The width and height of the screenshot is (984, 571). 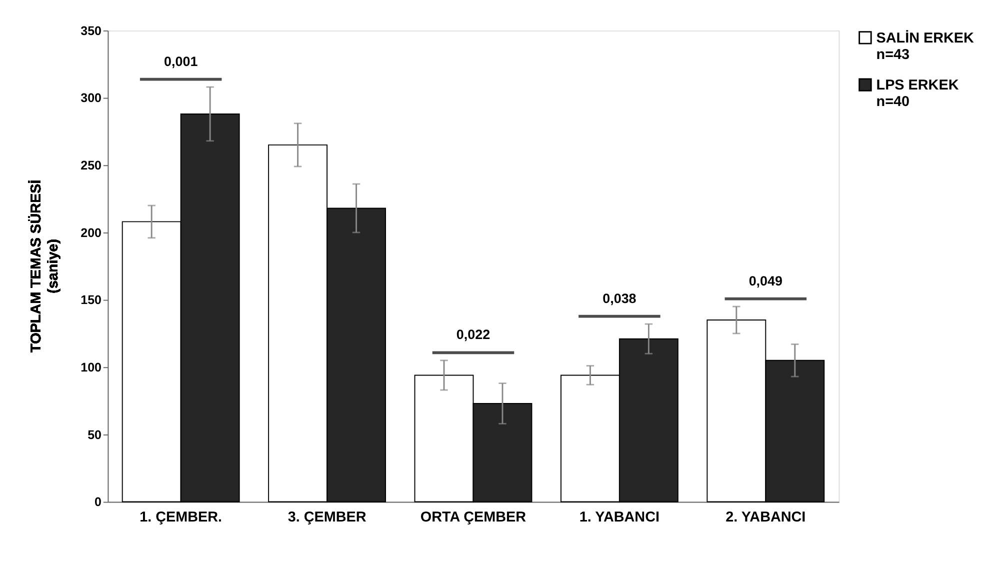 What do you see at coordinates (181, 518) in the screenshot?
I see `x-tick-label: 1. ÇEMBER.` at bounding box center [181, 518].